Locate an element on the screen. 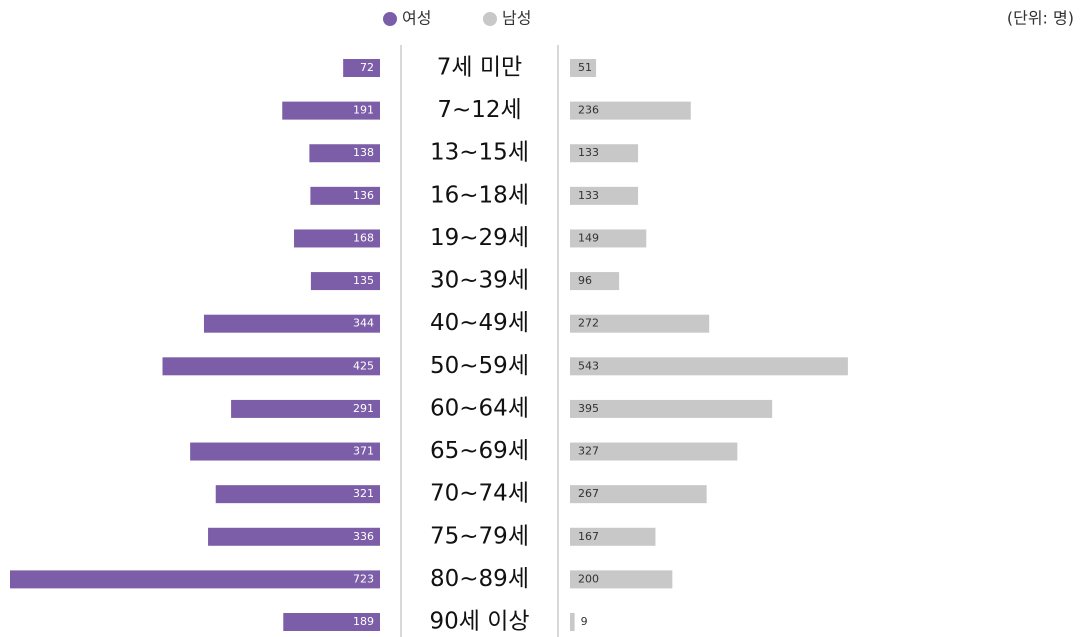 The image size is (1082, 637). category-label: 30~39세 is located at coordinates (479, 281).